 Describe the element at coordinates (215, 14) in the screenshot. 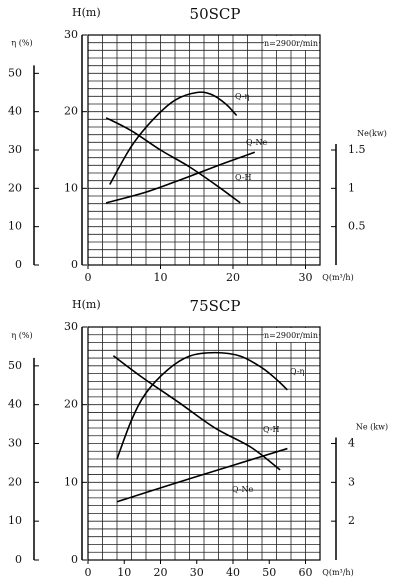

I see `chart-title: 50SCP` at that location.